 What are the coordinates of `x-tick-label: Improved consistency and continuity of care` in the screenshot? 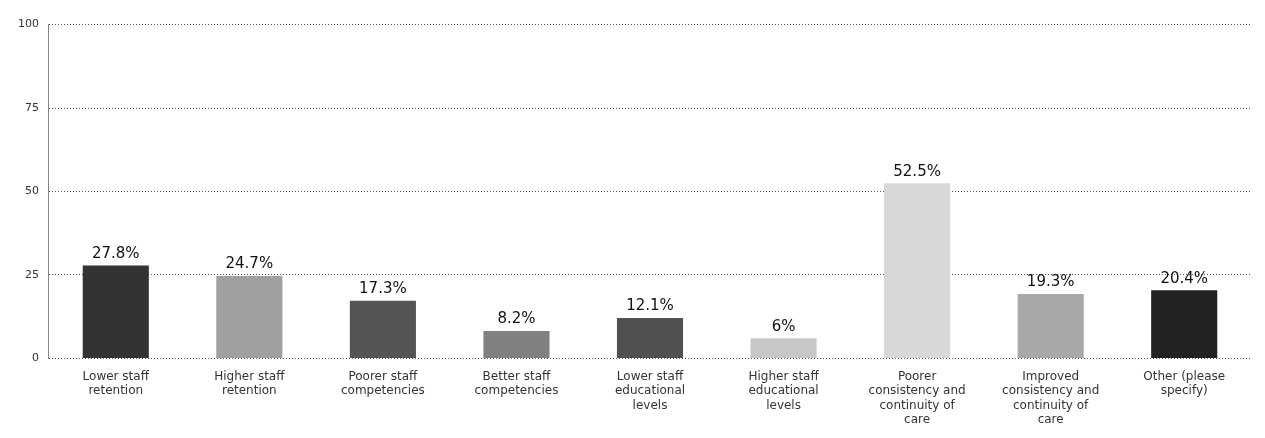 It's located at (1051, 397).